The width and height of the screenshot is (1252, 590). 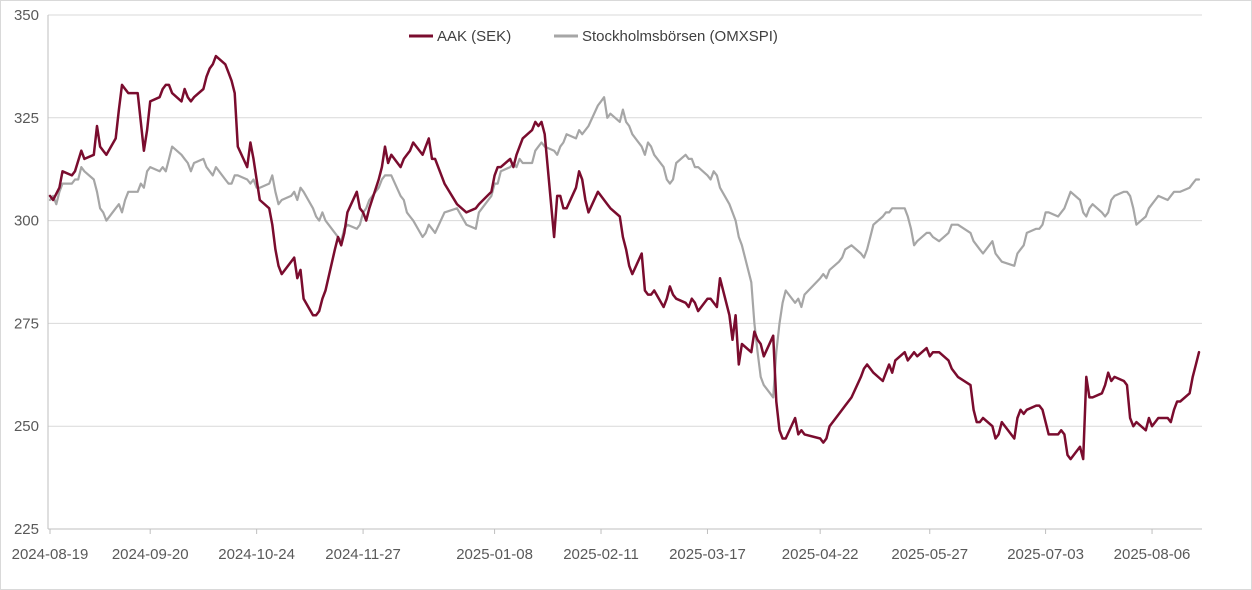 I want to click on x-tick-label: 2025-03-17, so click(x=707, y=554).